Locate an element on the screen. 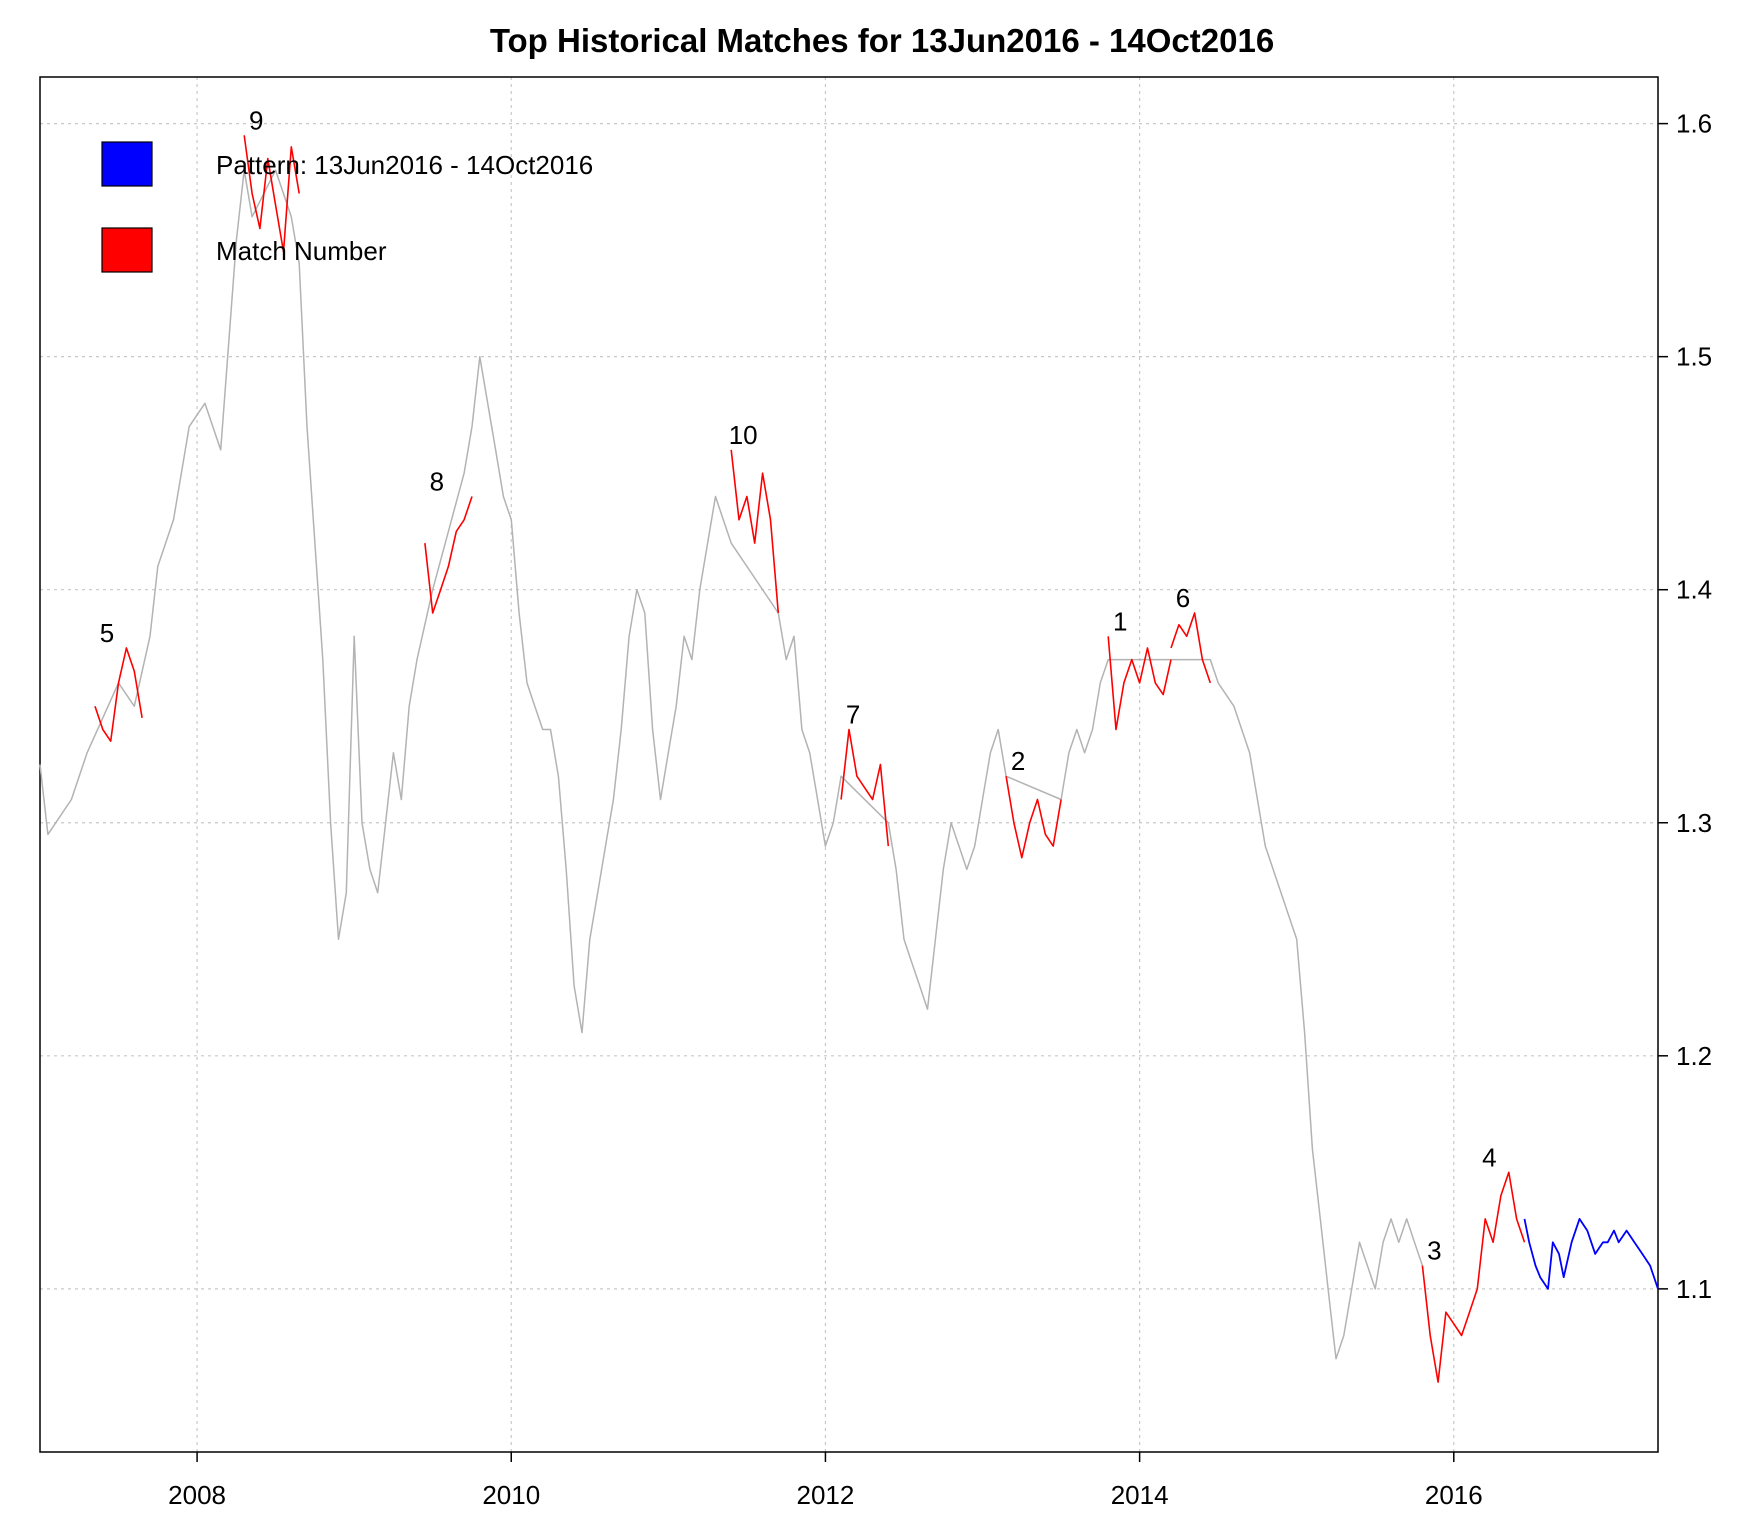 The width and height of the screenshot is (1764, 1522). y-tick-label-1.5: 1.5 is located at coordinates (1694, 357).